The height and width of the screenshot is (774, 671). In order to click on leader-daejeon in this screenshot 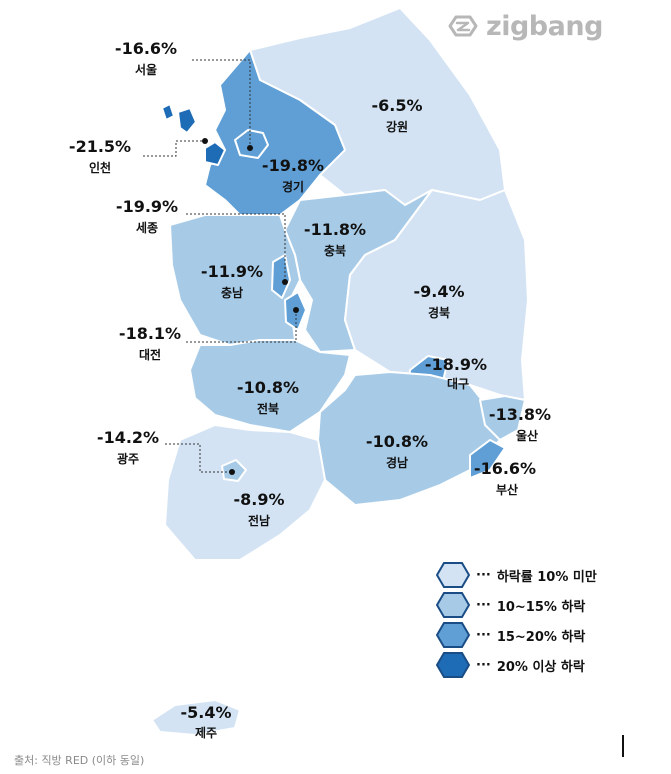, I will do `click(241, 326)`.